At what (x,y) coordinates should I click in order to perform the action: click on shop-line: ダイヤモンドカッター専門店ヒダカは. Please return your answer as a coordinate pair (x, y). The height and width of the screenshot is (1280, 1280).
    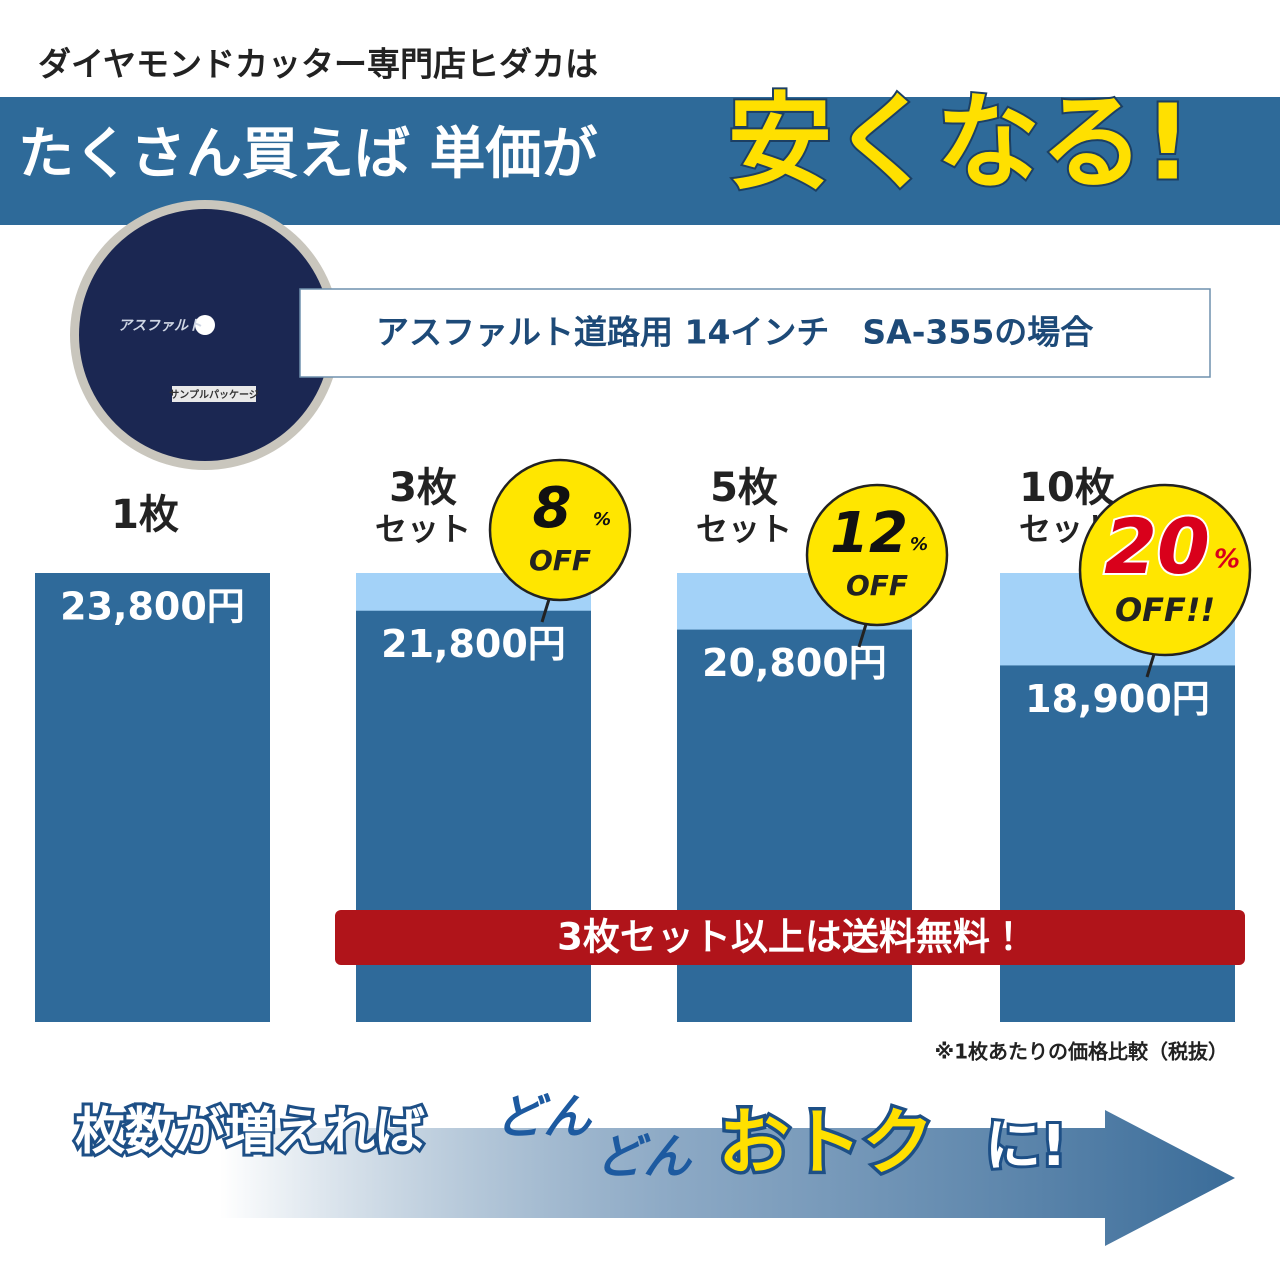
    Looking at the image, I should click on (318, 64).